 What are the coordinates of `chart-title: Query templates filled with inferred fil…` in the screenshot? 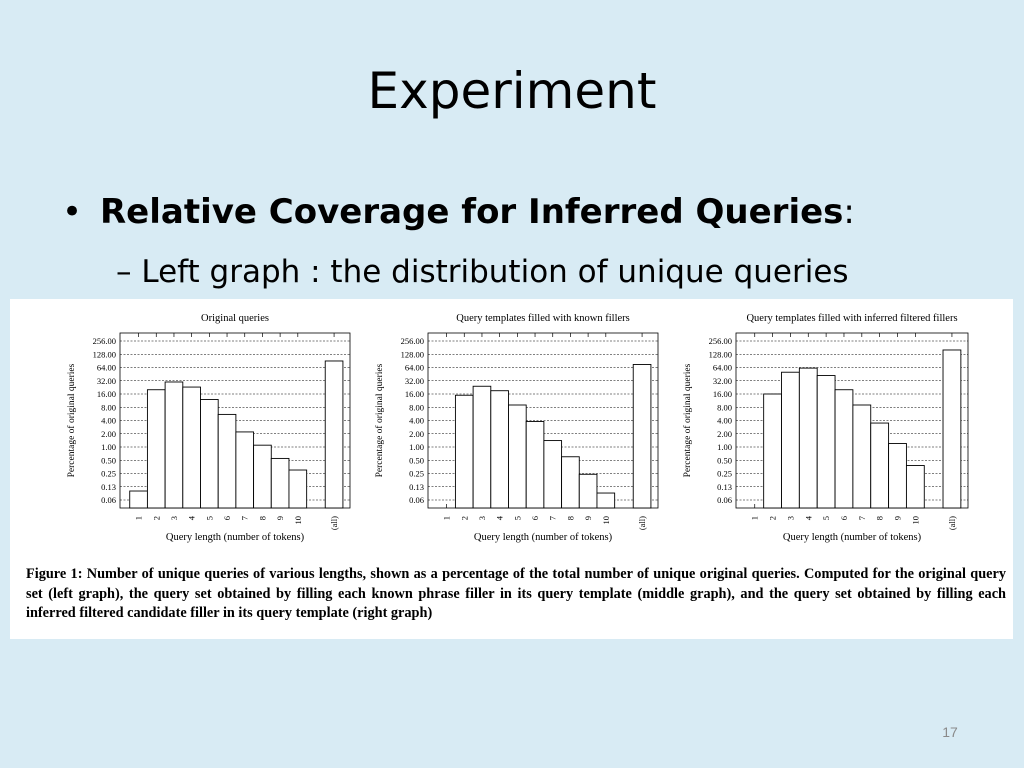 It's located at (851, 318).